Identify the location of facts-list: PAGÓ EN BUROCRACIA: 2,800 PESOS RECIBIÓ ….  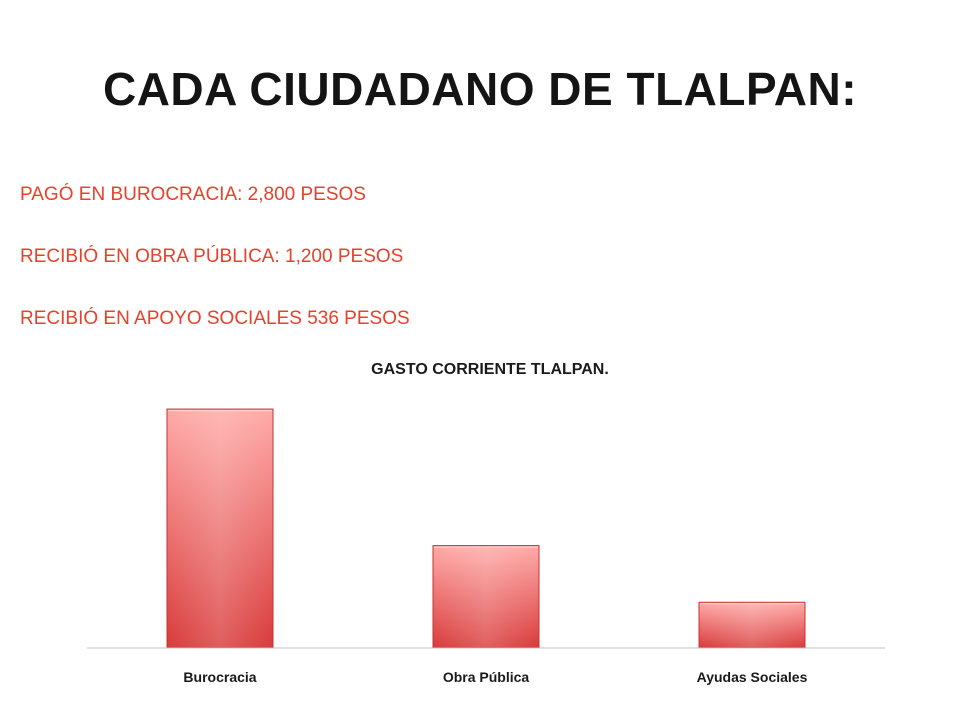
(215, 276).